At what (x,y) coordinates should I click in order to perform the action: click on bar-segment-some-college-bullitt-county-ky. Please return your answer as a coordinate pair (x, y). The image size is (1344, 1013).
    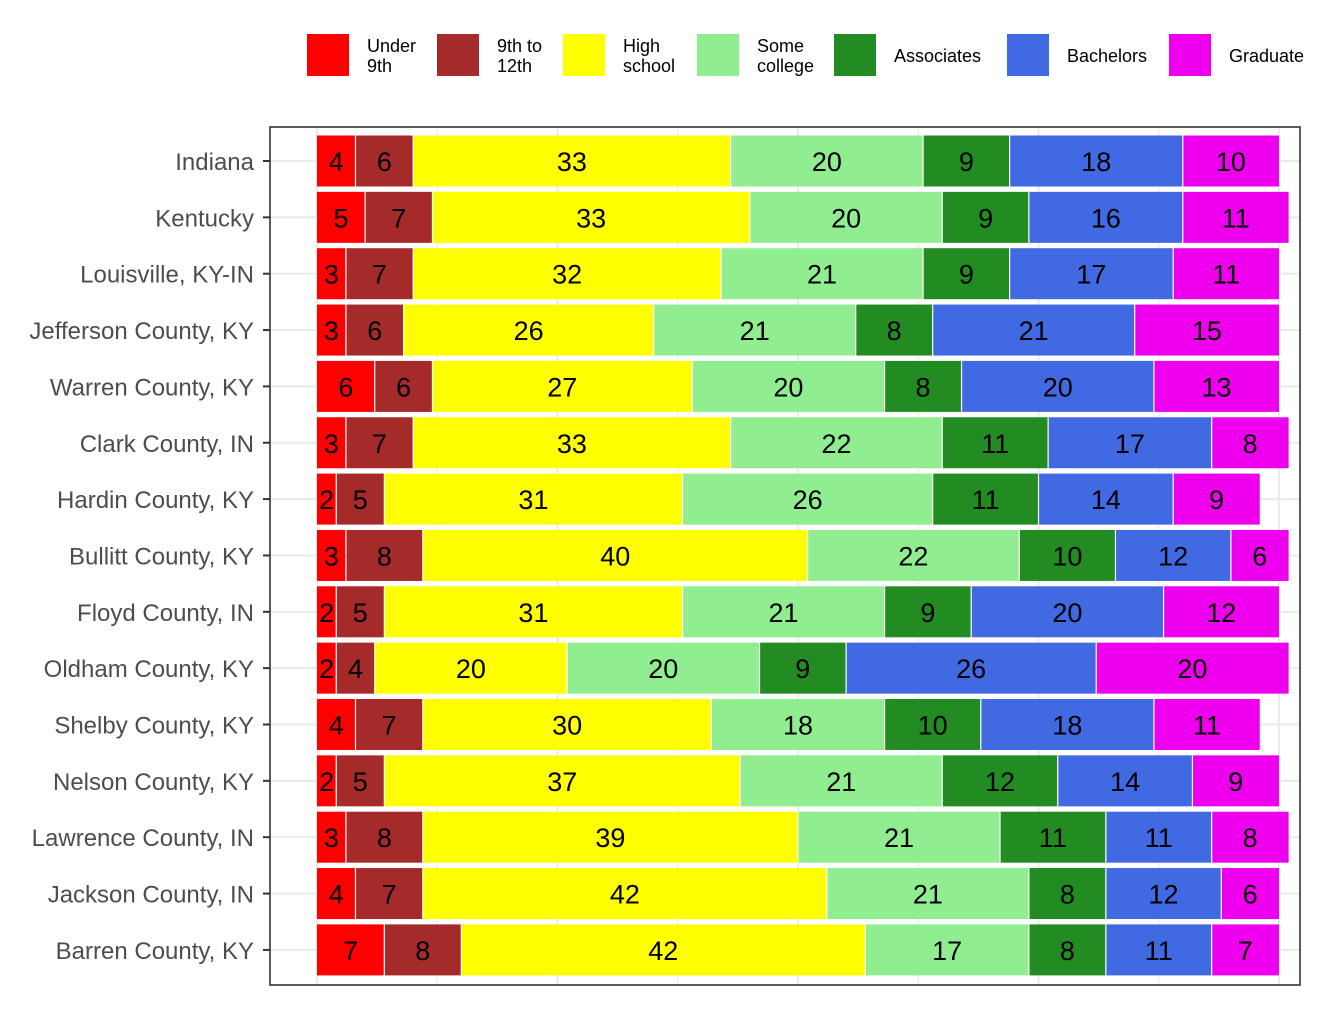
    Looking at the image, I should click on (913, 555).